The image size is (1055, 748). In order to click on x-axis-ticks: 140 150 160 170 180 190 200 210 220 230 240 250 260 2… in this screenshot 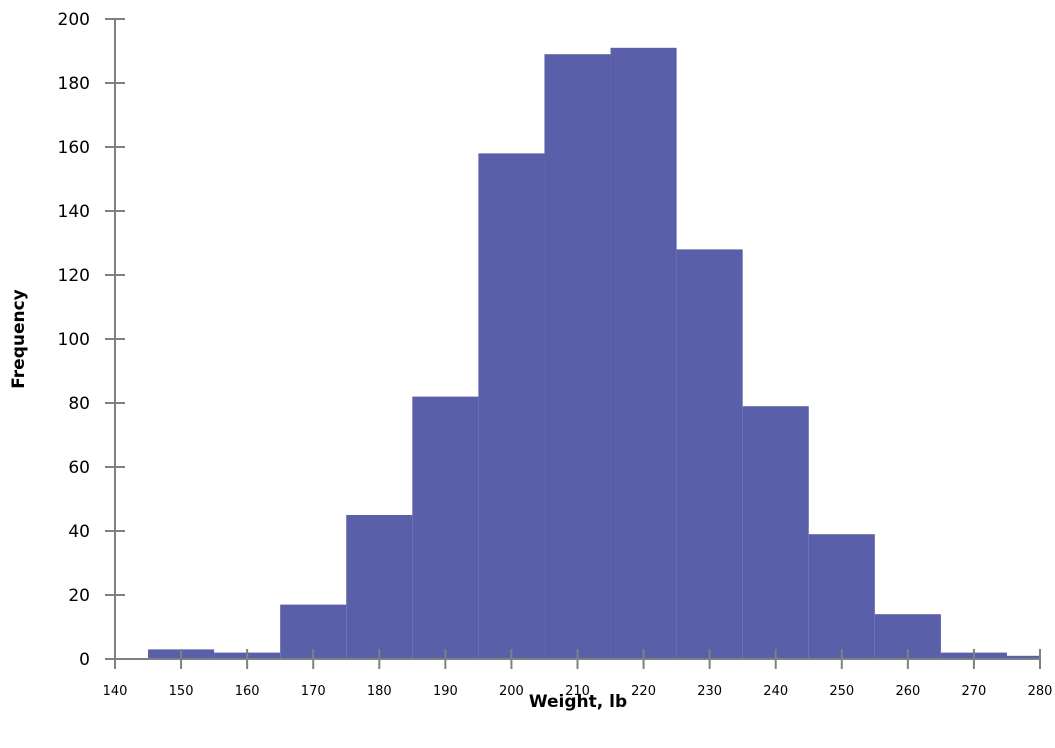, I will do `click(578, 674)`.